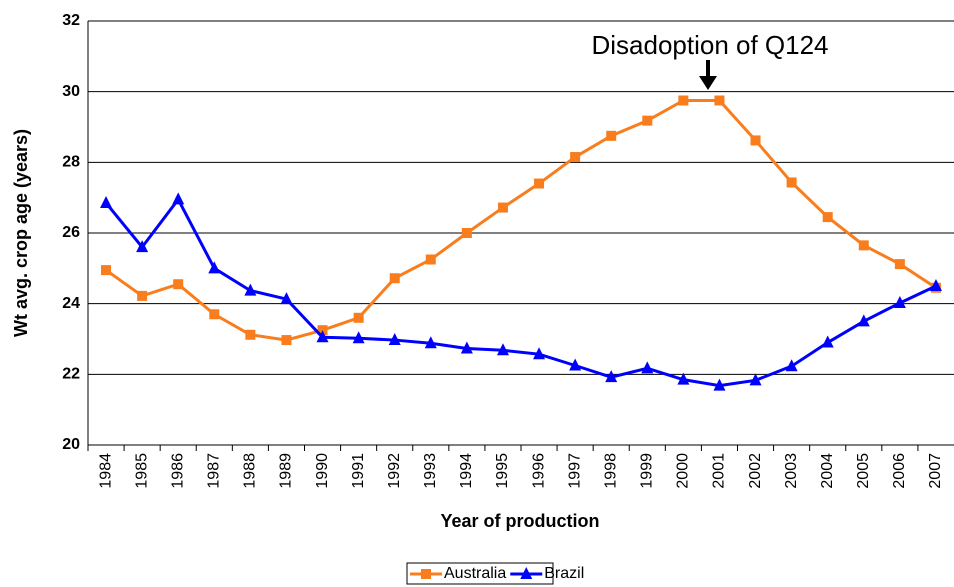 This screenshot has height=587, width=954. What do you see at coordinates (286, 471) in the screenshot?
I see `x-tick-label: 1989` at bounding box center [286, 471].